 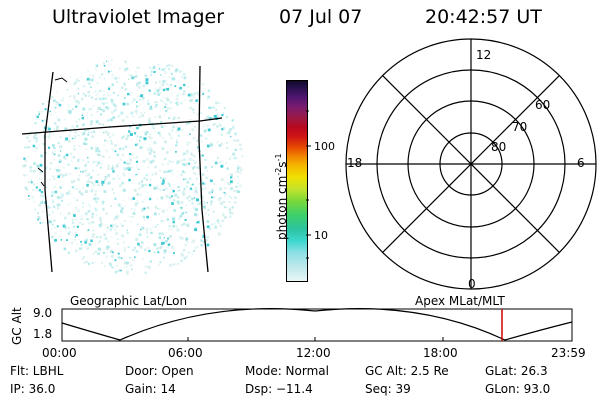 I want to click on mlt-label-12: 12, so click(x=484, y=55).